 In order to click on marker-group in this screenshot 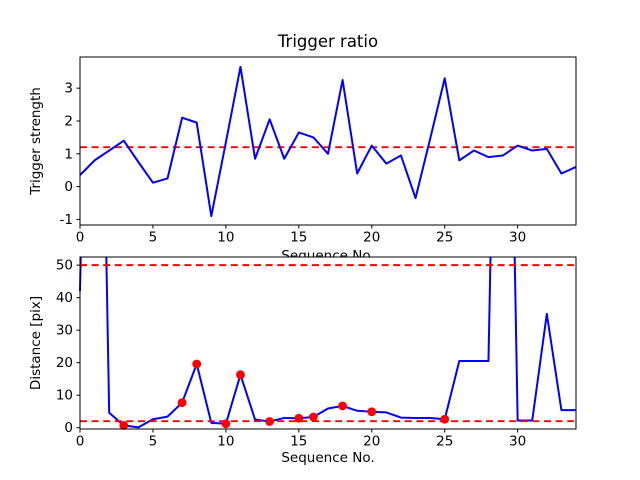, I will do `click(284, 394)`.